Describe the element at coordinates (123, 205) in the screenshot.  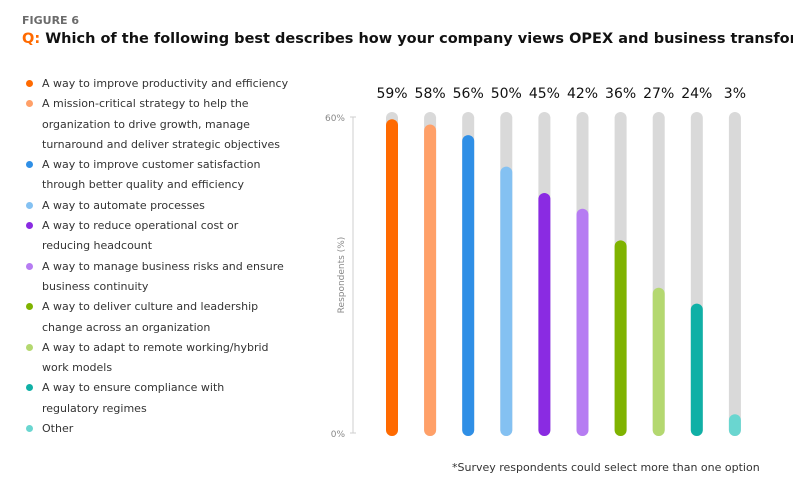
I see `legend-label: A way to automate processes` at that location.